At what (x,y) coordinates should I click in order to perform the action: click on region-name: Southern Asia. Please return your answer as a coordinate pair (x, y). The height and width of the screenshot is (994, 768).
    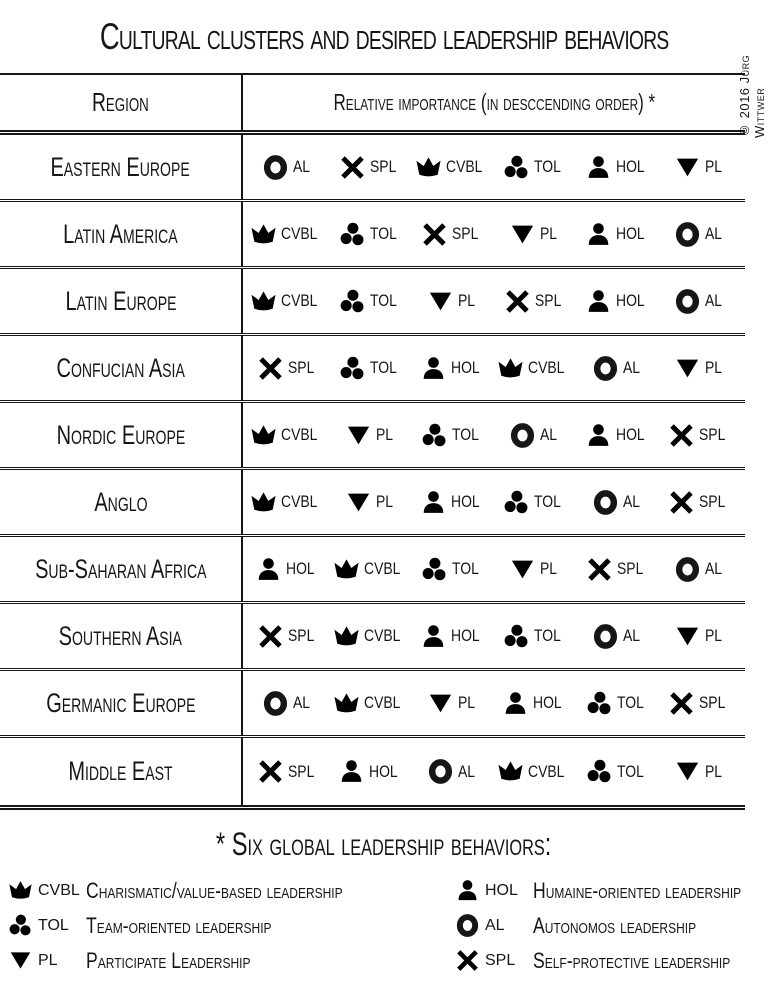
    Looking at the image, I should click on (120, 635).